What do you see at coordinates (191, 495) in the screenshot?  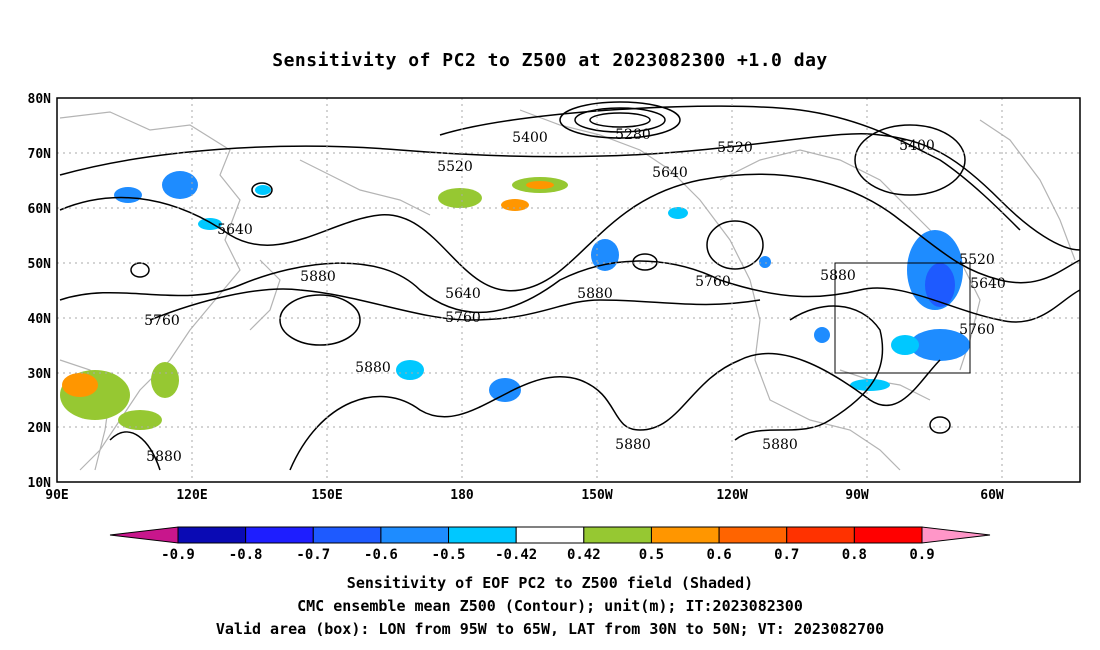 I see `lon-label: 120E` at bounding box center [191, 495].